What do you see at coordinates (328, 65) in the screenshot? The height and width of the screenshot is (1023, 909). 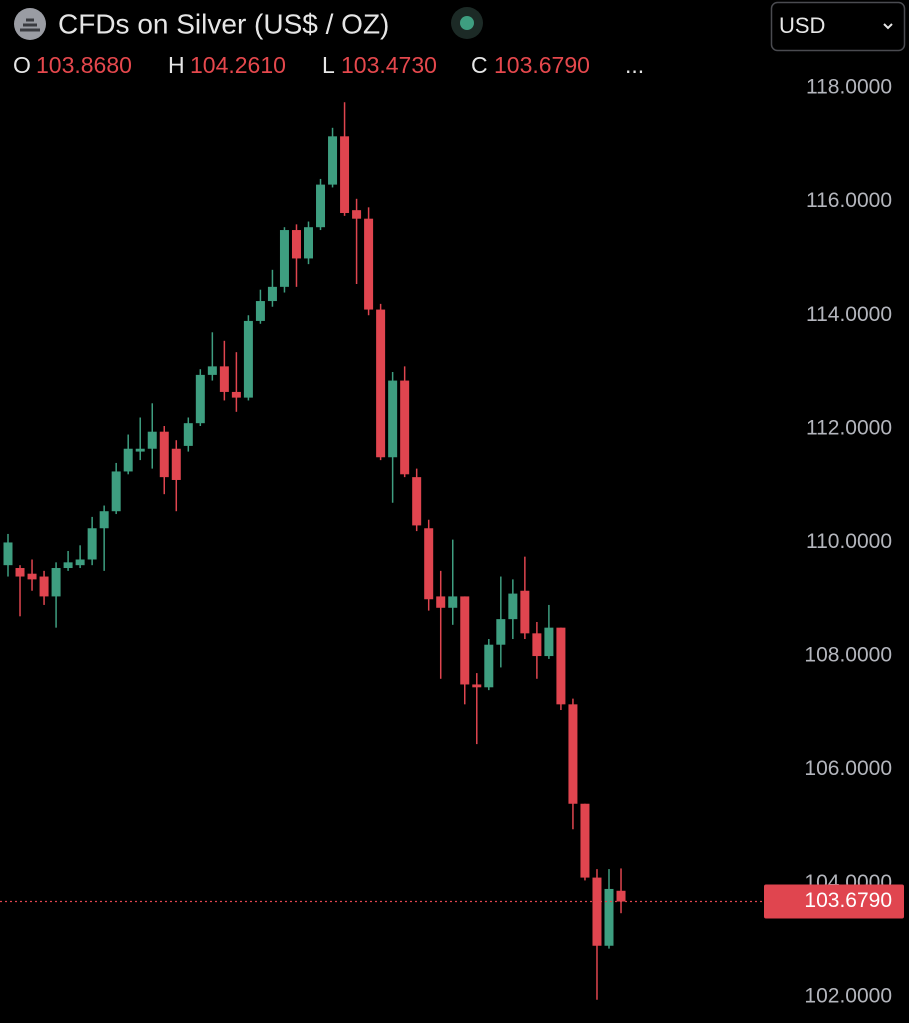 I see `ohlc-key: L` at bounding box center [328, 65].